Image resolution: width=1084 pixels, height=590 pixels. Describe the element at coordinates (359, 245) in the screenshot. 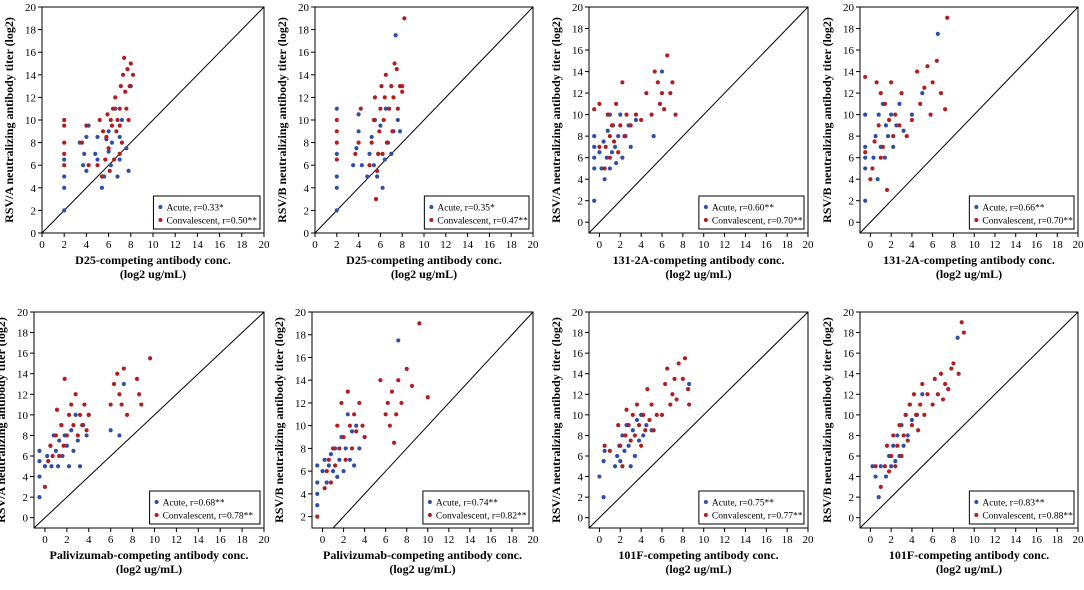

I see `x-tick-label: 4` at that location.